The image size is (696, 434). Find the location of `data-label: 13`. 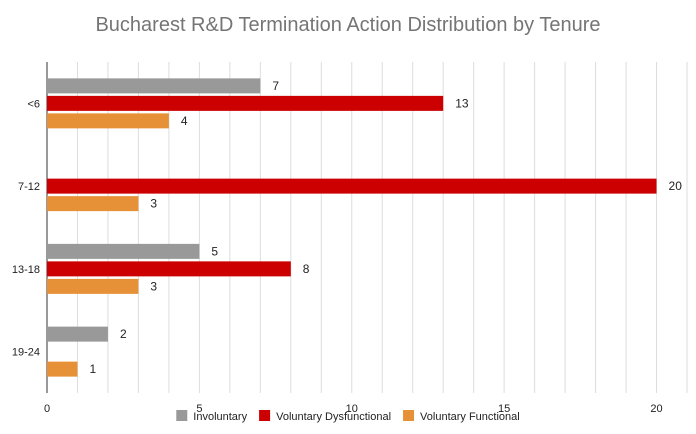

data-label: 13 is located at coordinates (462, 103).